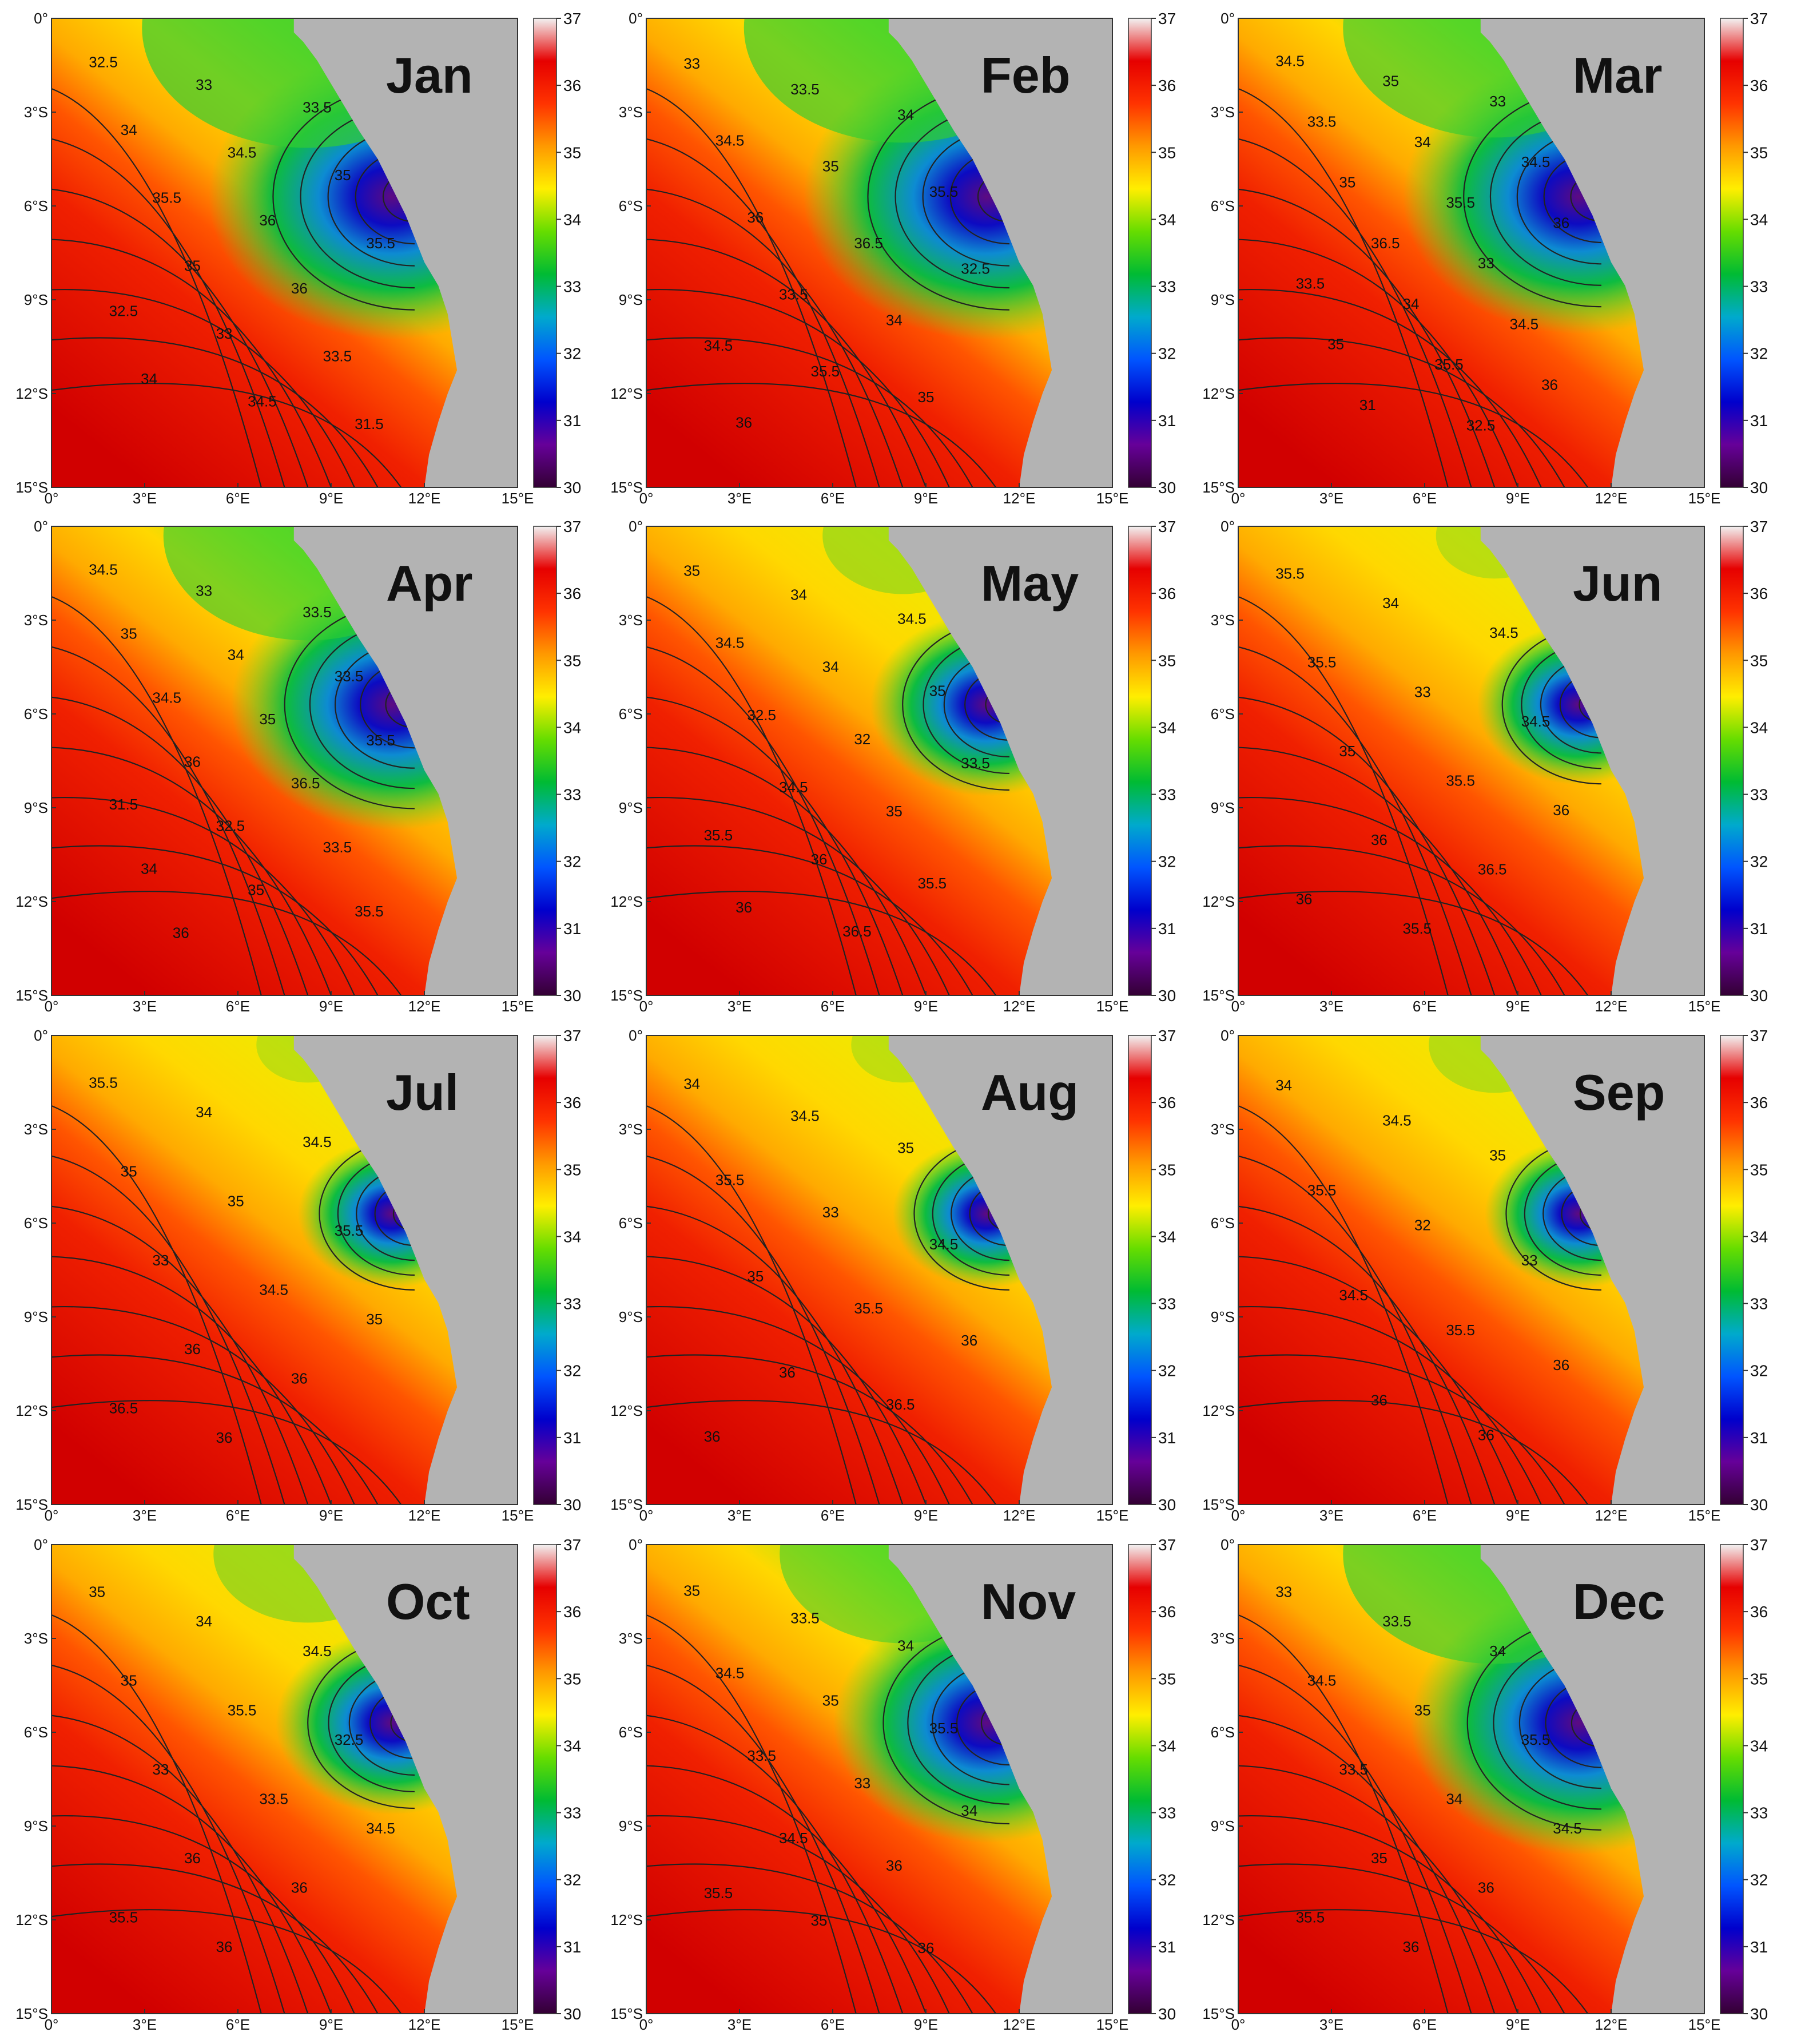 The width and height of the screenshot is (1797, 2044). Describe the element at coordinates (422, 1092) in the screenshot. I see `month-label: Jul` at that location.